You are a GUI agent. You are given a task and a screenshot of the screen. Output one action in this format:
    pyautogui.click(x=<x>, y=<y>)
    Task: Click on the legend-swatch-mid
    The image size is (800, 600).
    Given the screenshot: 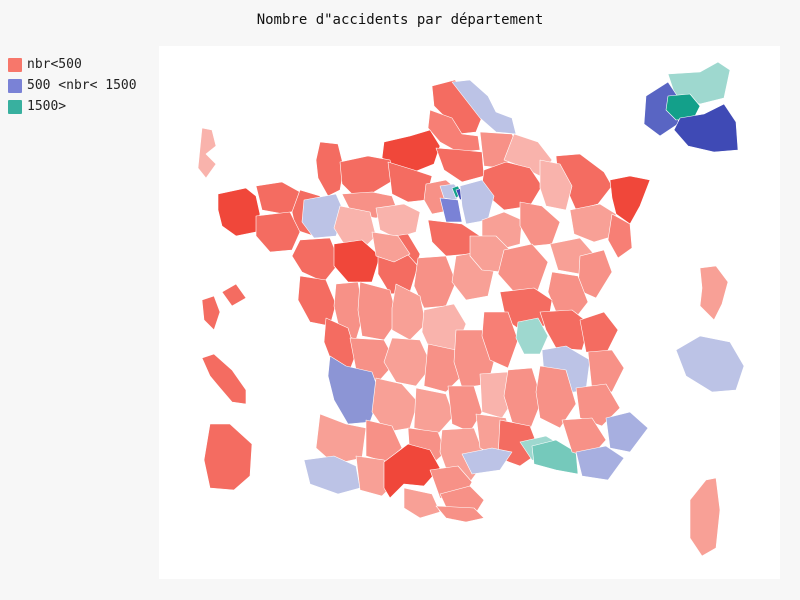 What is the action you would take?
    pyautogui.click(x=15, y=85)
    